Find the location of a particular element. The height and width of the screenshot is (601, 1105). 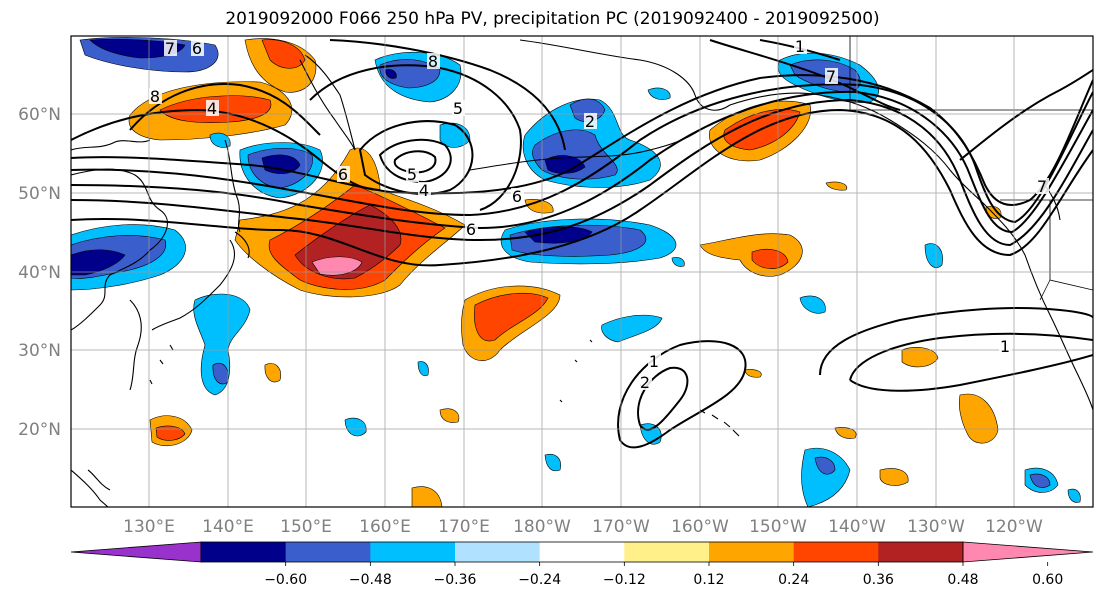

lon-tick-label: 150°E is located at coordinates (306, 527).